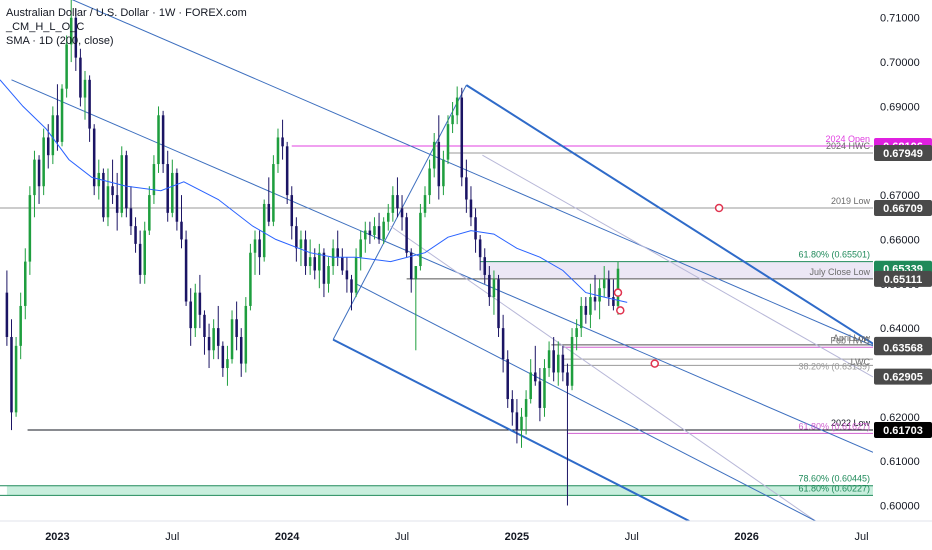  I want to click on price-label-7: 0.62905, so click(903, 376).